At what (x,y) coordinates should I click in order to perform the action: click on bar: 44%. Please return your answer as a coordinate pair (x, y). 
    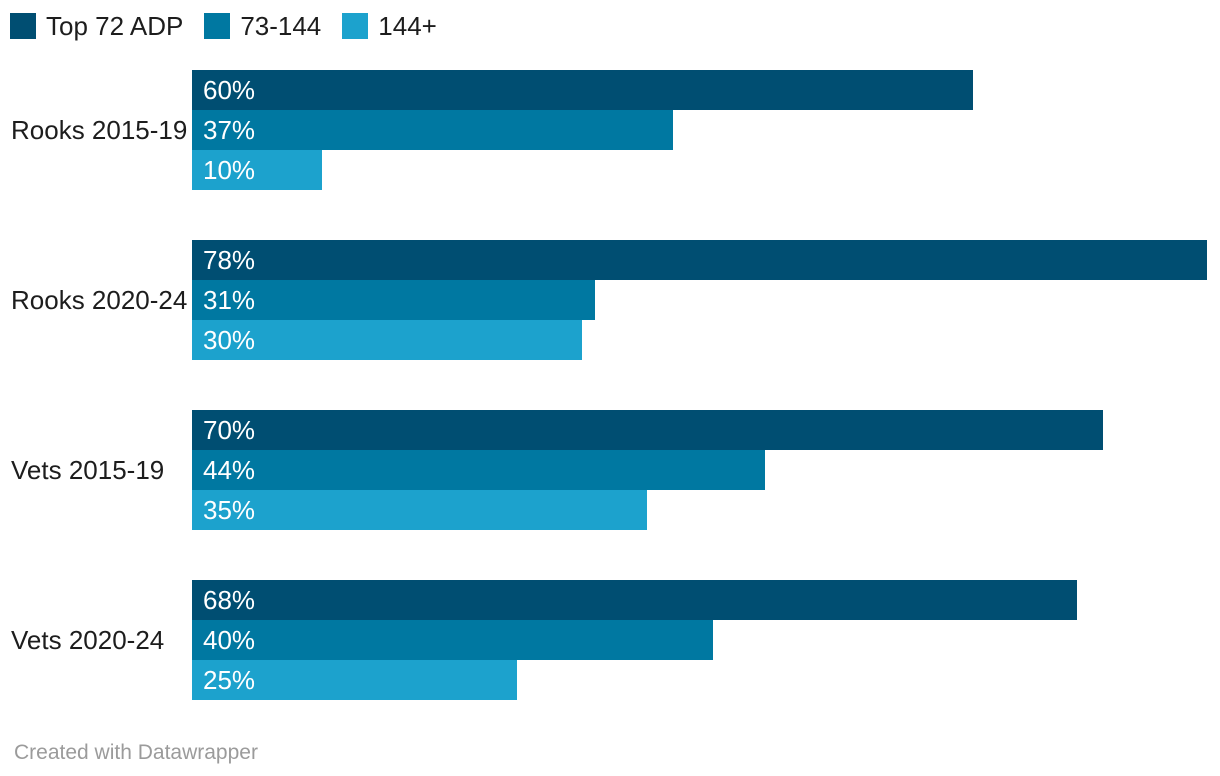
    Looking at the image, I should click on (478, 470).